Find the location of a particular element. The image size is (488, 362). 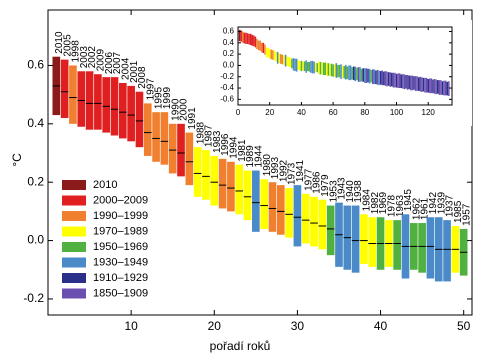

year-label: 1999 is located at coordinates (167, 97).